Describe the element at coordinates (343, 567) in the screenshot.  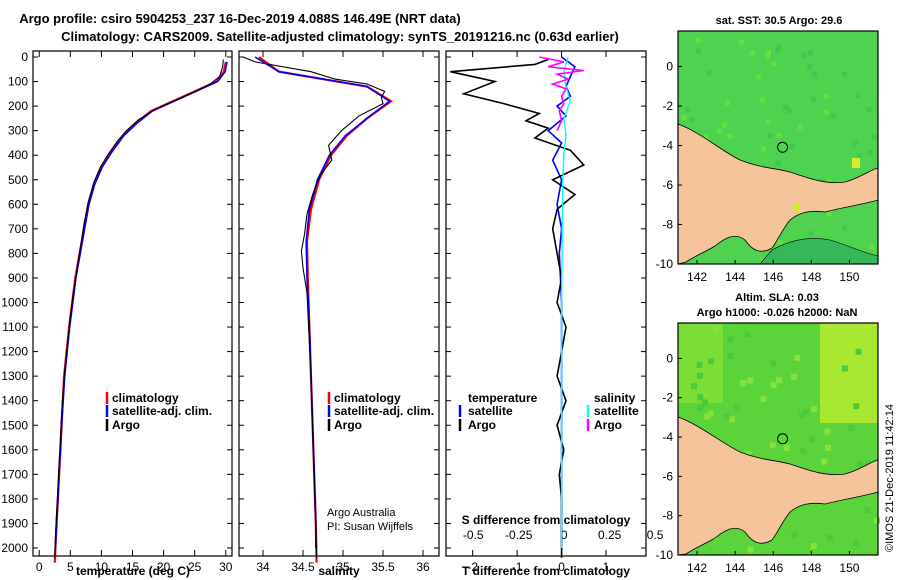
I see `x-tick-label: 35` at that location.